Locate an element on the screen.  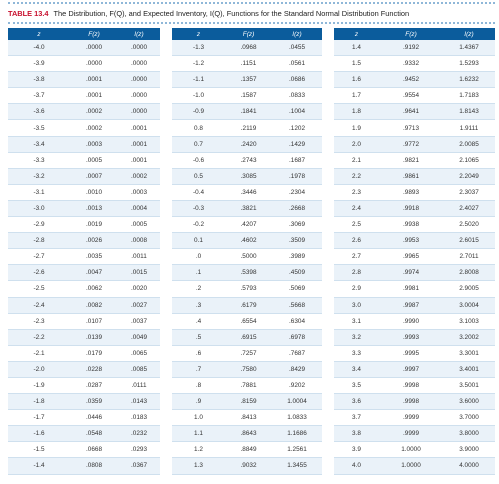
cell-f-z: .9953 is located at coordinates (411, 241).